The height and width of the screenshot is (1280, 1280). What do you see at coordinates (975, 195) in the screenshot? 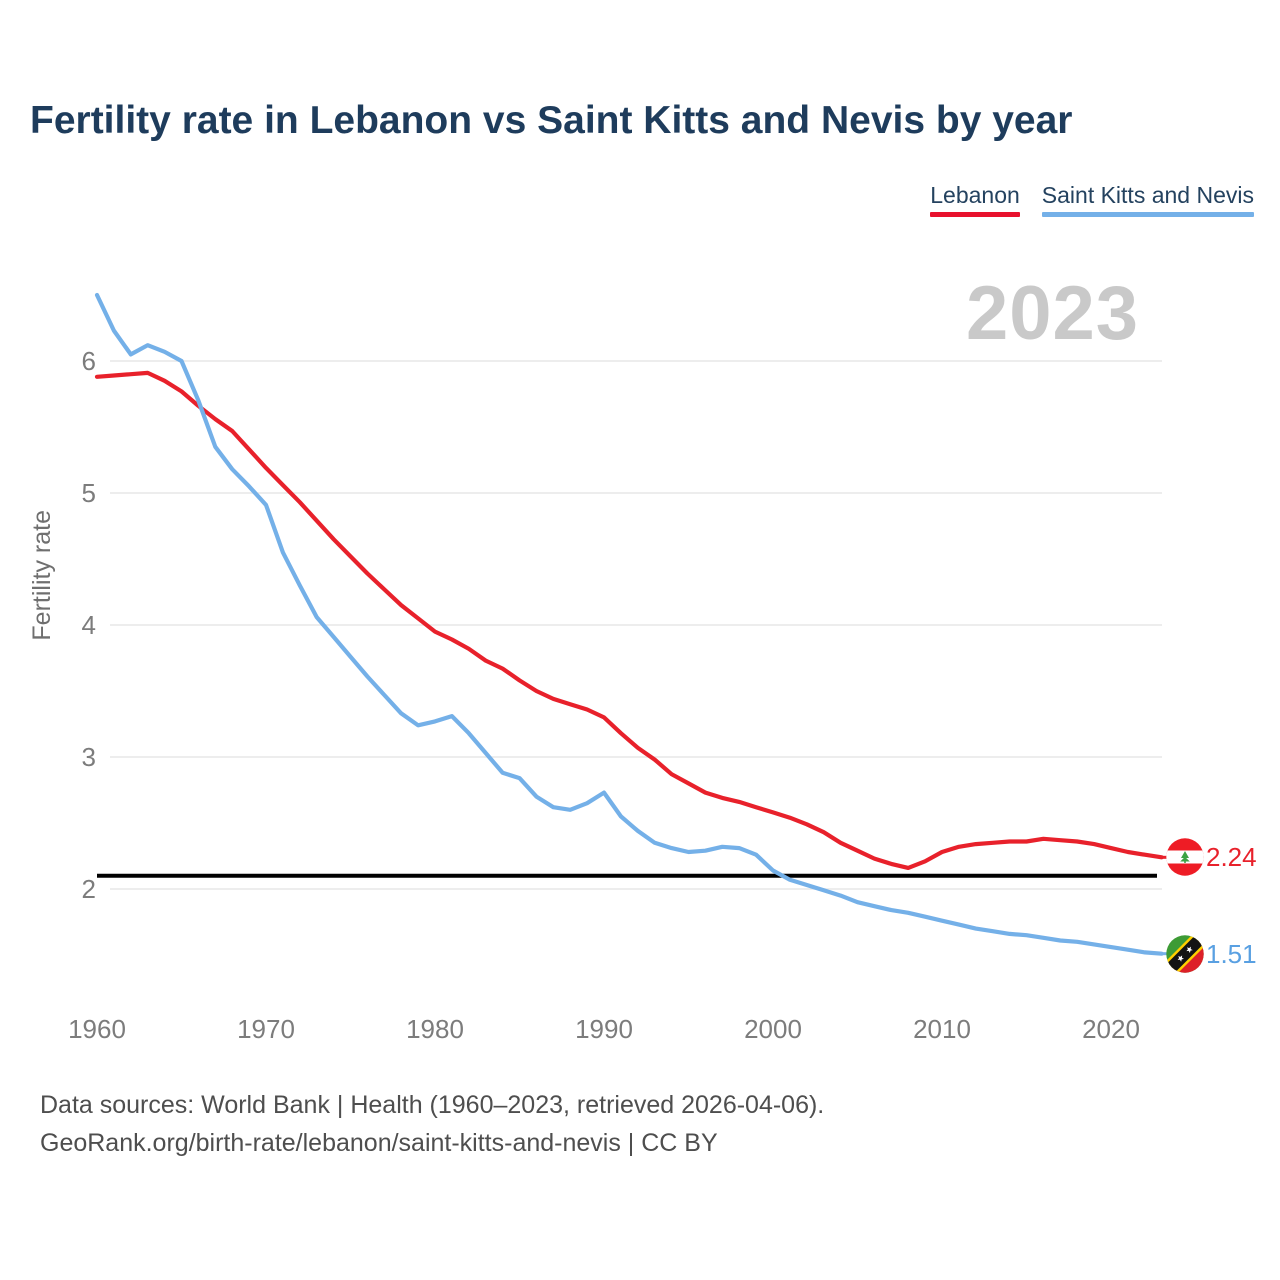
I see `legend-label-lebanon: Lebanon` at bounding box center [975, 195].